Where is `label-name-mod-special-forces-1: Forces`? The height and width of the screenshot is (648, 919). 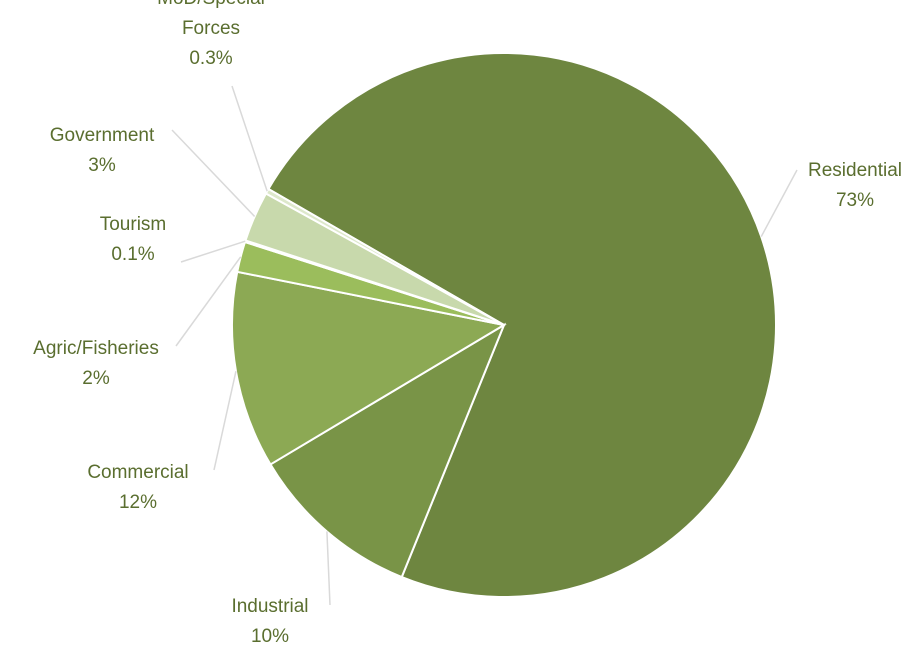
label-name-mod-special-forces-1: Forces is located at coordinates (211, 28).